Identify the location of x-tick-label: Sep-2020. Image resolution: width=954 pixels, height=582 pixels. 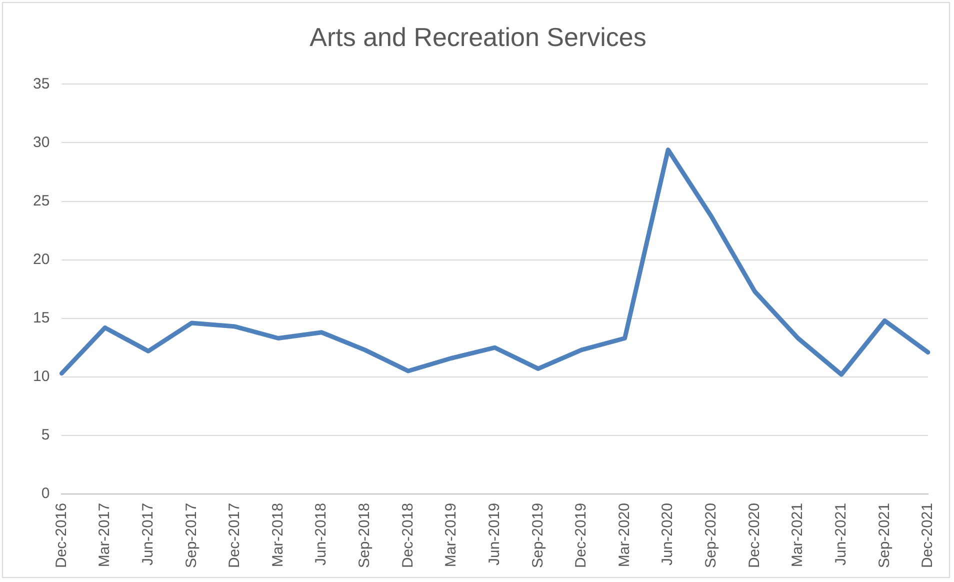
(711, 535).